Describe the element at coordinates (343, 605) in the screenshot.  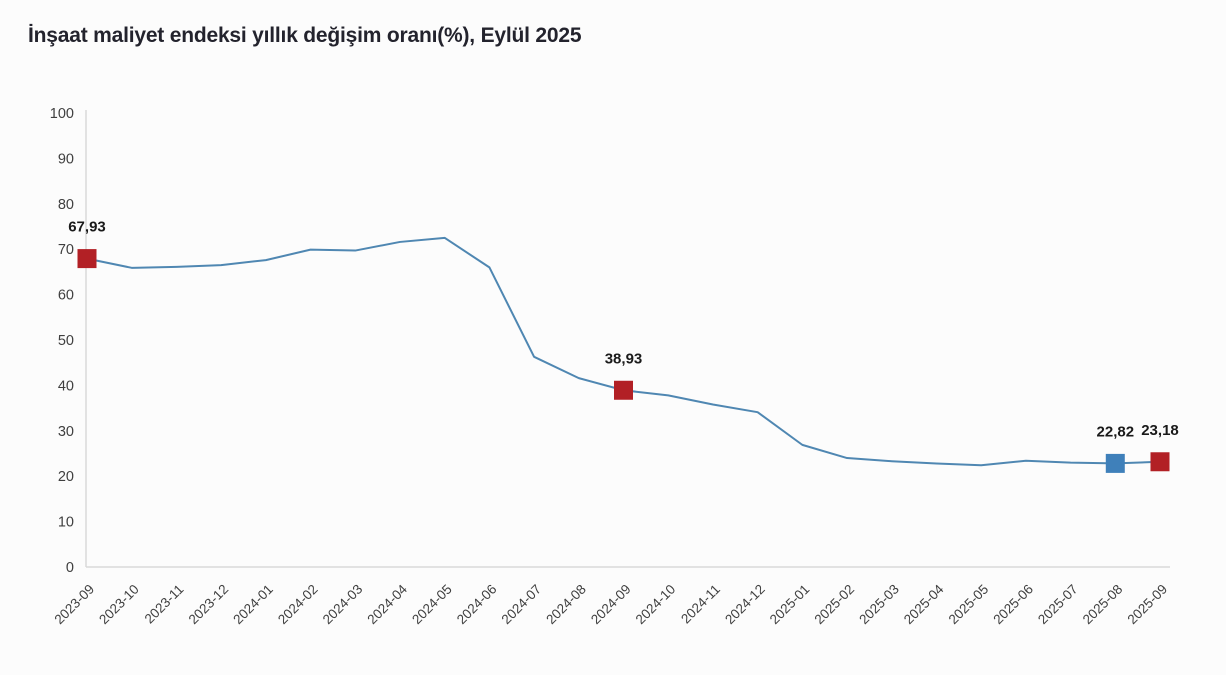
I see `x-axis-tick-label: 2024-03` at that location.